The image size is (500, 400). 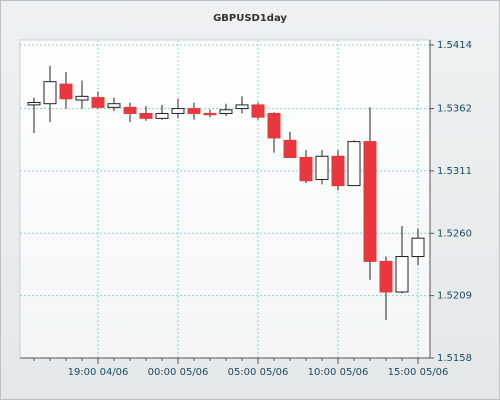 I want to click on x-tick-label: 15:00 05/06, so click(x=418, y=372).